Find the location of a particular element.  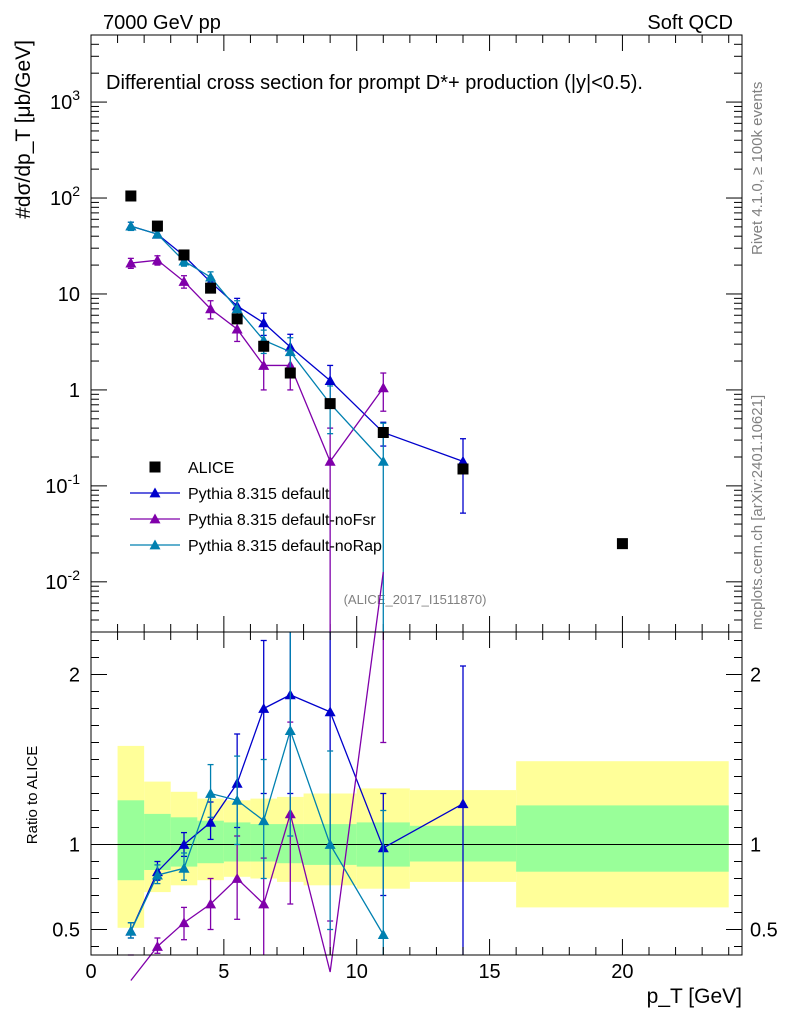

header-left: 7000 GeV pp is located at coordinates (162, 23).